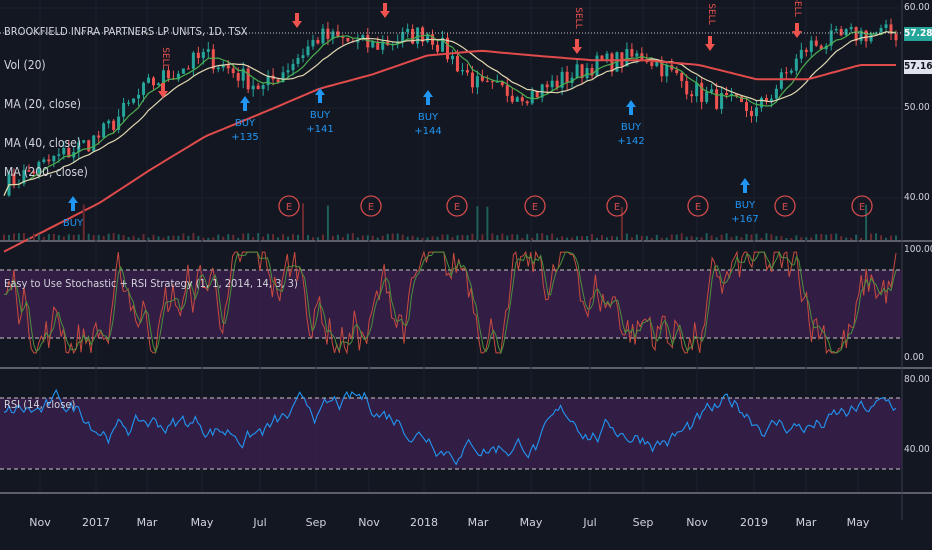  I want to click on indicator-ma20: MA (20, close), so click(42, 104).